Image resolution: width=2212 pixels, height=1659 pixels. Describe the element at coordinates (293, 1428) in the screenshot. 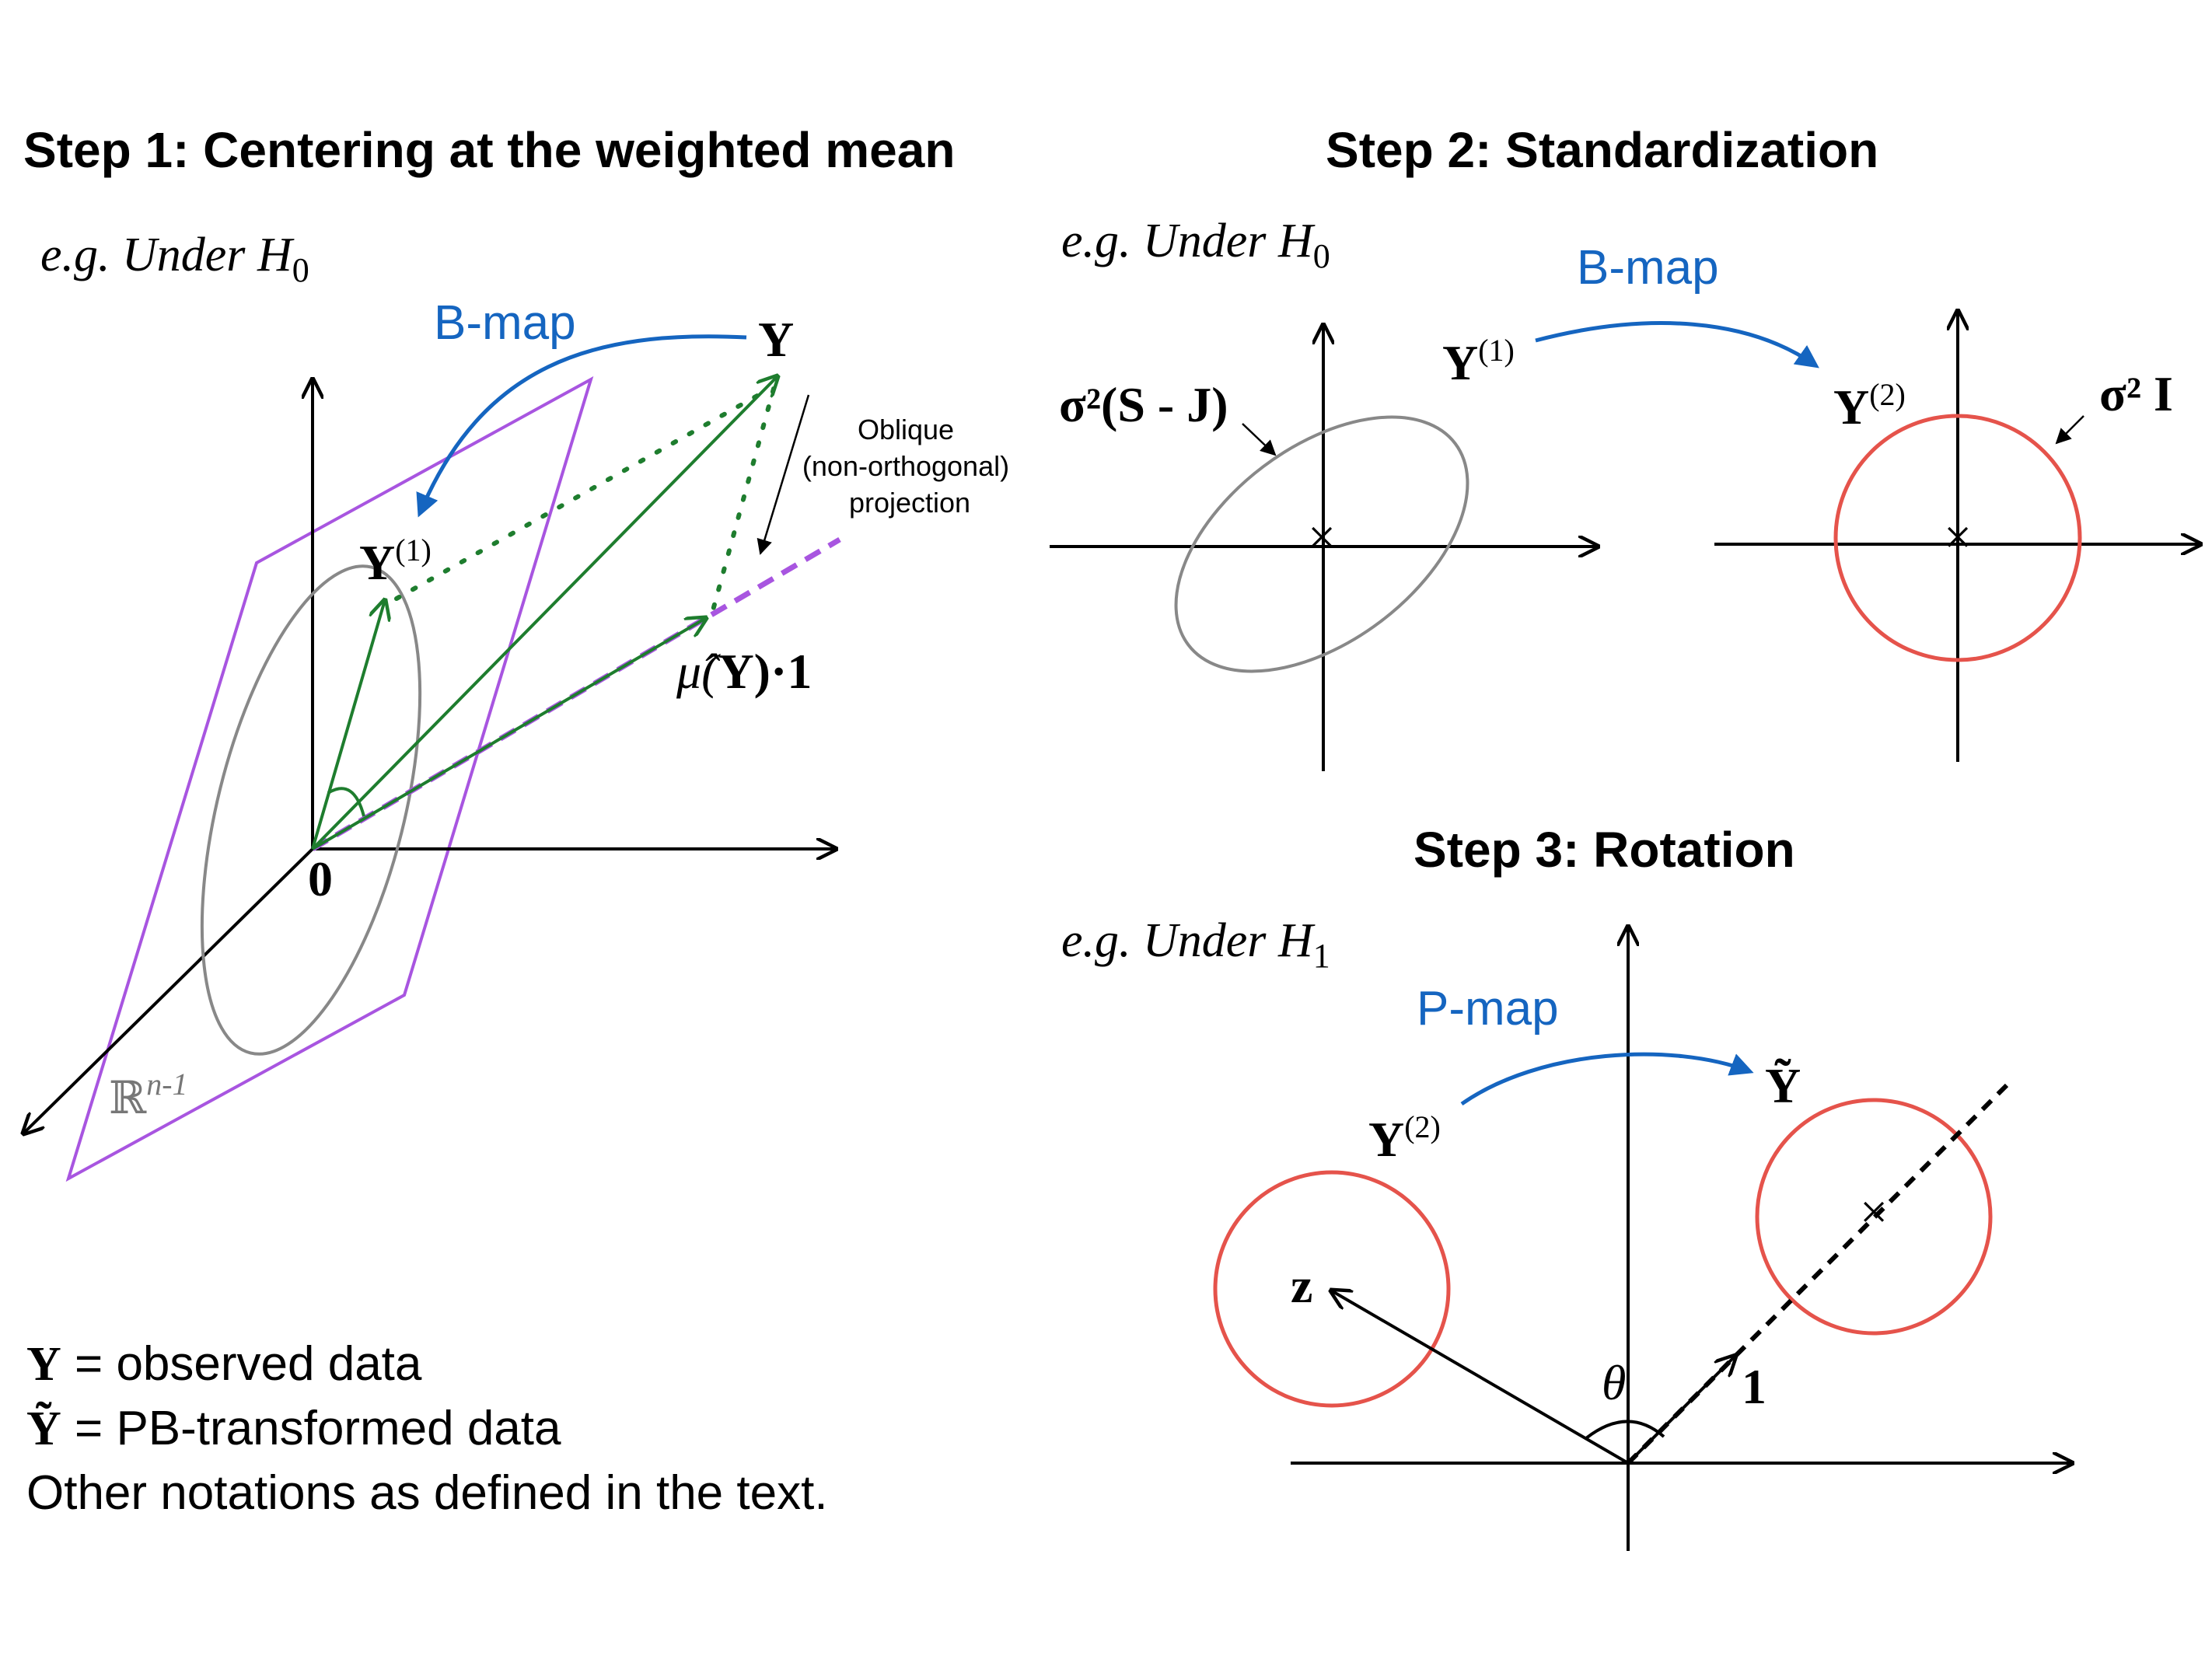

I see `legend-line-2: Ỹ = PB-transformed data` at that location.